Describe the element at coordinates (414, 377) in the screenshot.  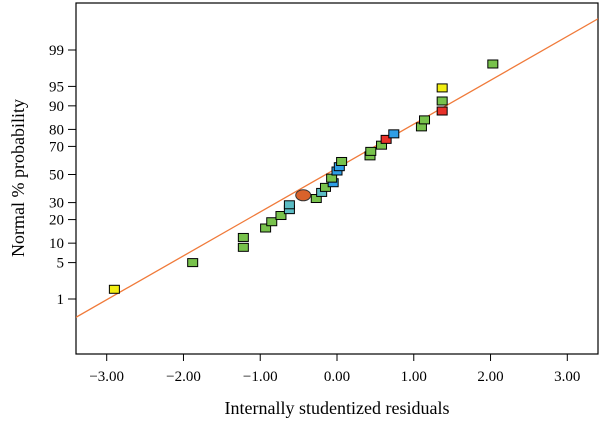
I see `x-tick-label: 1.00` at that location.